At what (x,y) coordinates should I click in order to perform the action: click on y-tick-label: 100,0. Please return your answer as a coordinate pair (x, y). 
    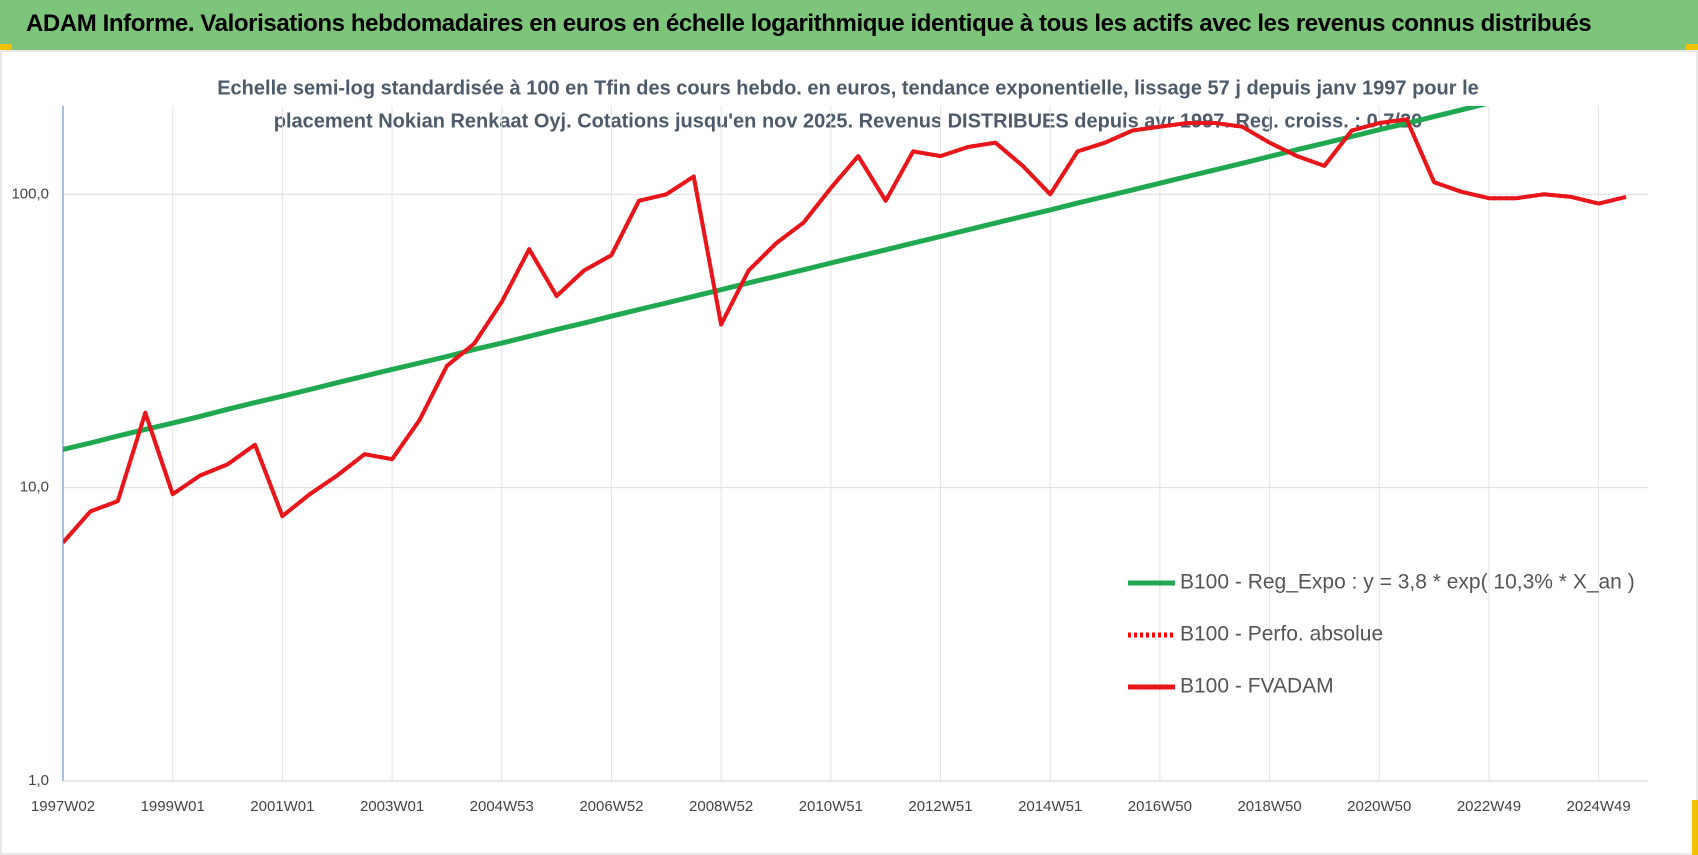
    Looking at the image, I should click on (30, 193).